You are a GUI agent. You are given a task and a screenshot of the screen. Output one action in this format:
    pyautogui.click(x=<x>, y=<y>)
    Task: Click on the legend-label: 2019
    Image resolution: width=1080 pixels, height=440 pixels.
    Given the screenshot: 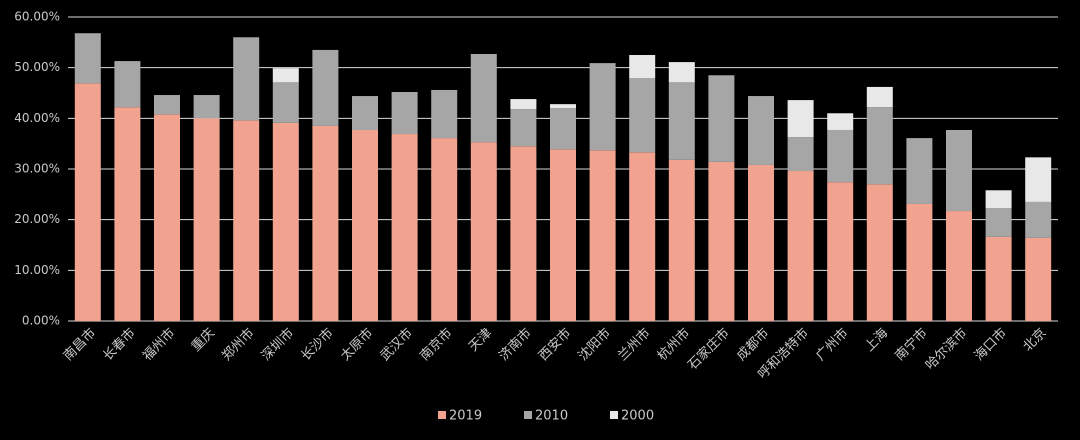 What is the action you would take?
    pyautogui.click(x=465, y=416)
    